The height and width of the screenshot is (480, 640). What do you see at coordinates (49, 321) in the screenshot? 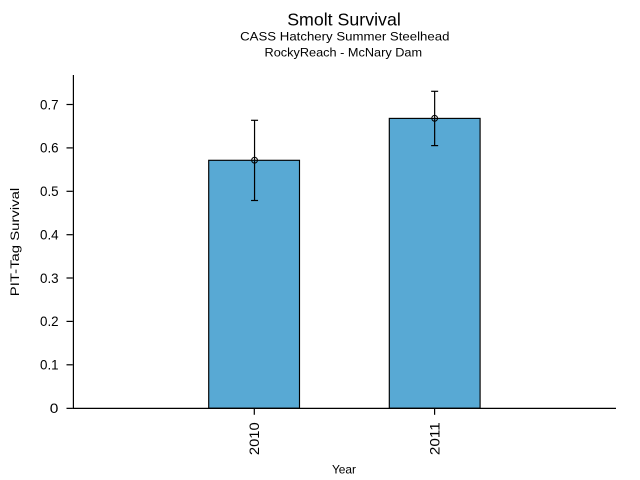
I see `svg-text: 0.2` at bounding box center [49, 321].